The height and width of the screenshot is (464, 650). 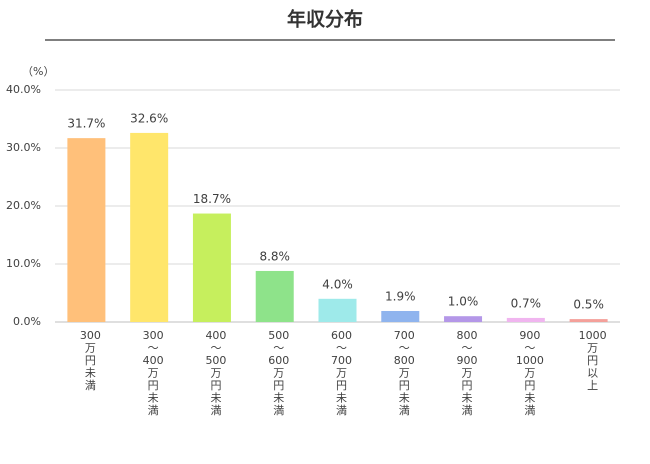 I want to click on chart-title: 年収分布, so click(x=325, y=19).